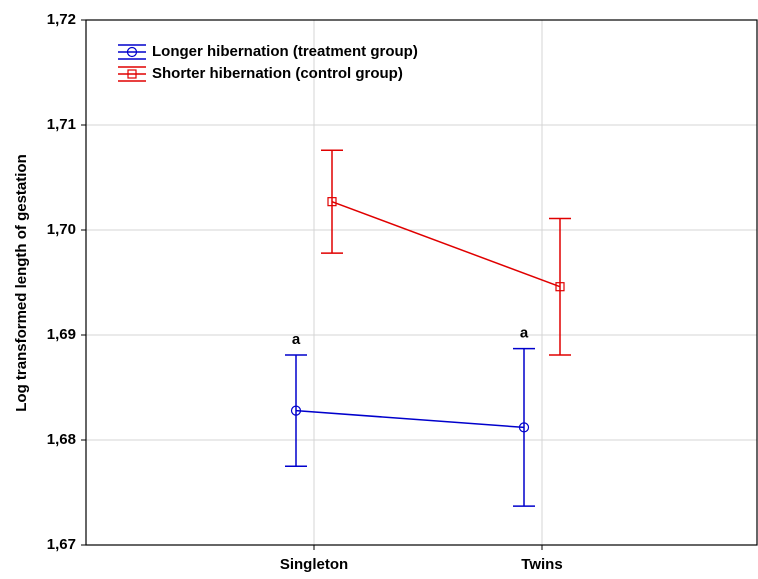 Image resolution: width=758 pixels, height=579 pixels. What do you see at coordinates (61, 124) in the screenshot?
I see `y-tick-label: 1,71` at bounding box center [61, 124].